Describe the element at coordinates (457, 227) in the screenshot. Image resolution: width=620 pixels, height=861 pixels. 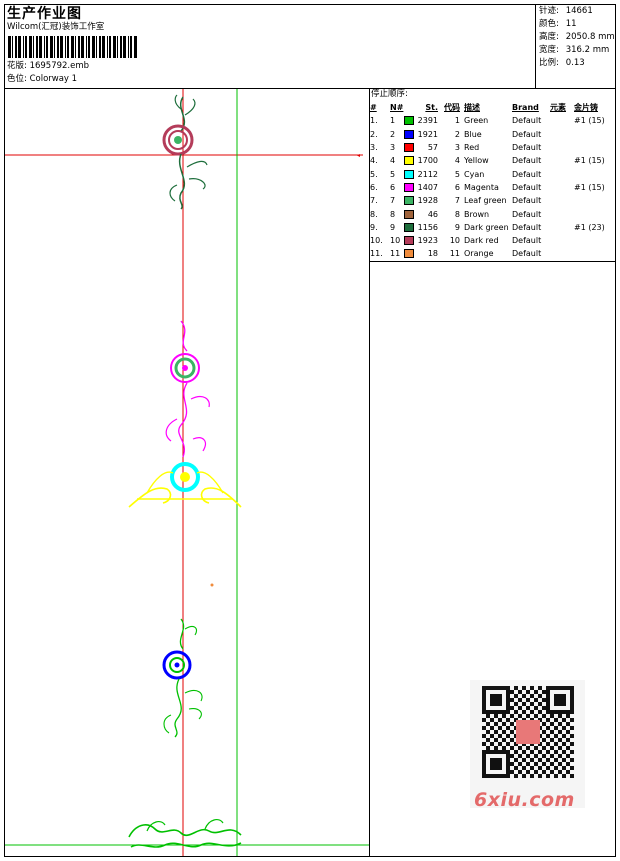
I see `row-code: 9` at that location.